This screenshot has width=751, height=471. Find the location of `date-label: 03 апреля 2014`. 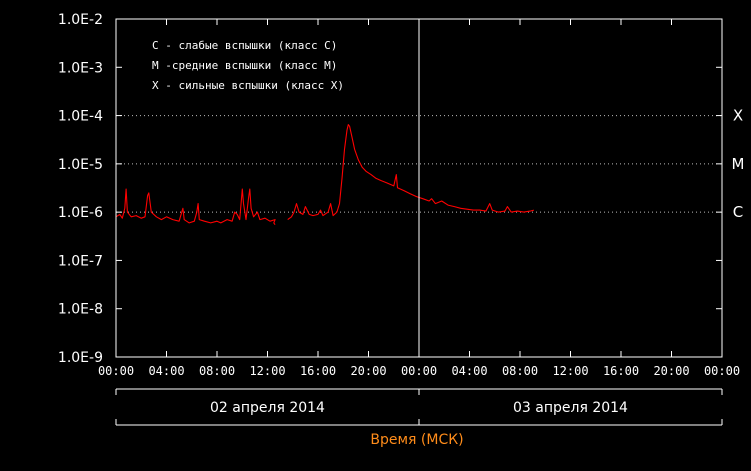

date-label: 03 апреля 2014 is located at coordinates (570, 408).